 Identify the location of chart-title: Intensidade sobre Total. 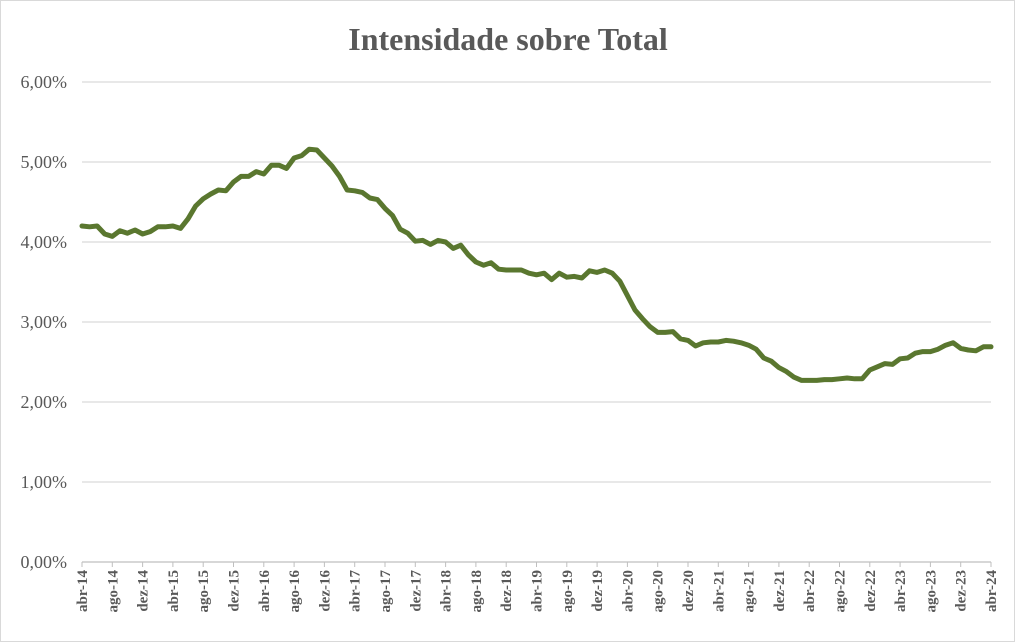
(508, 39).